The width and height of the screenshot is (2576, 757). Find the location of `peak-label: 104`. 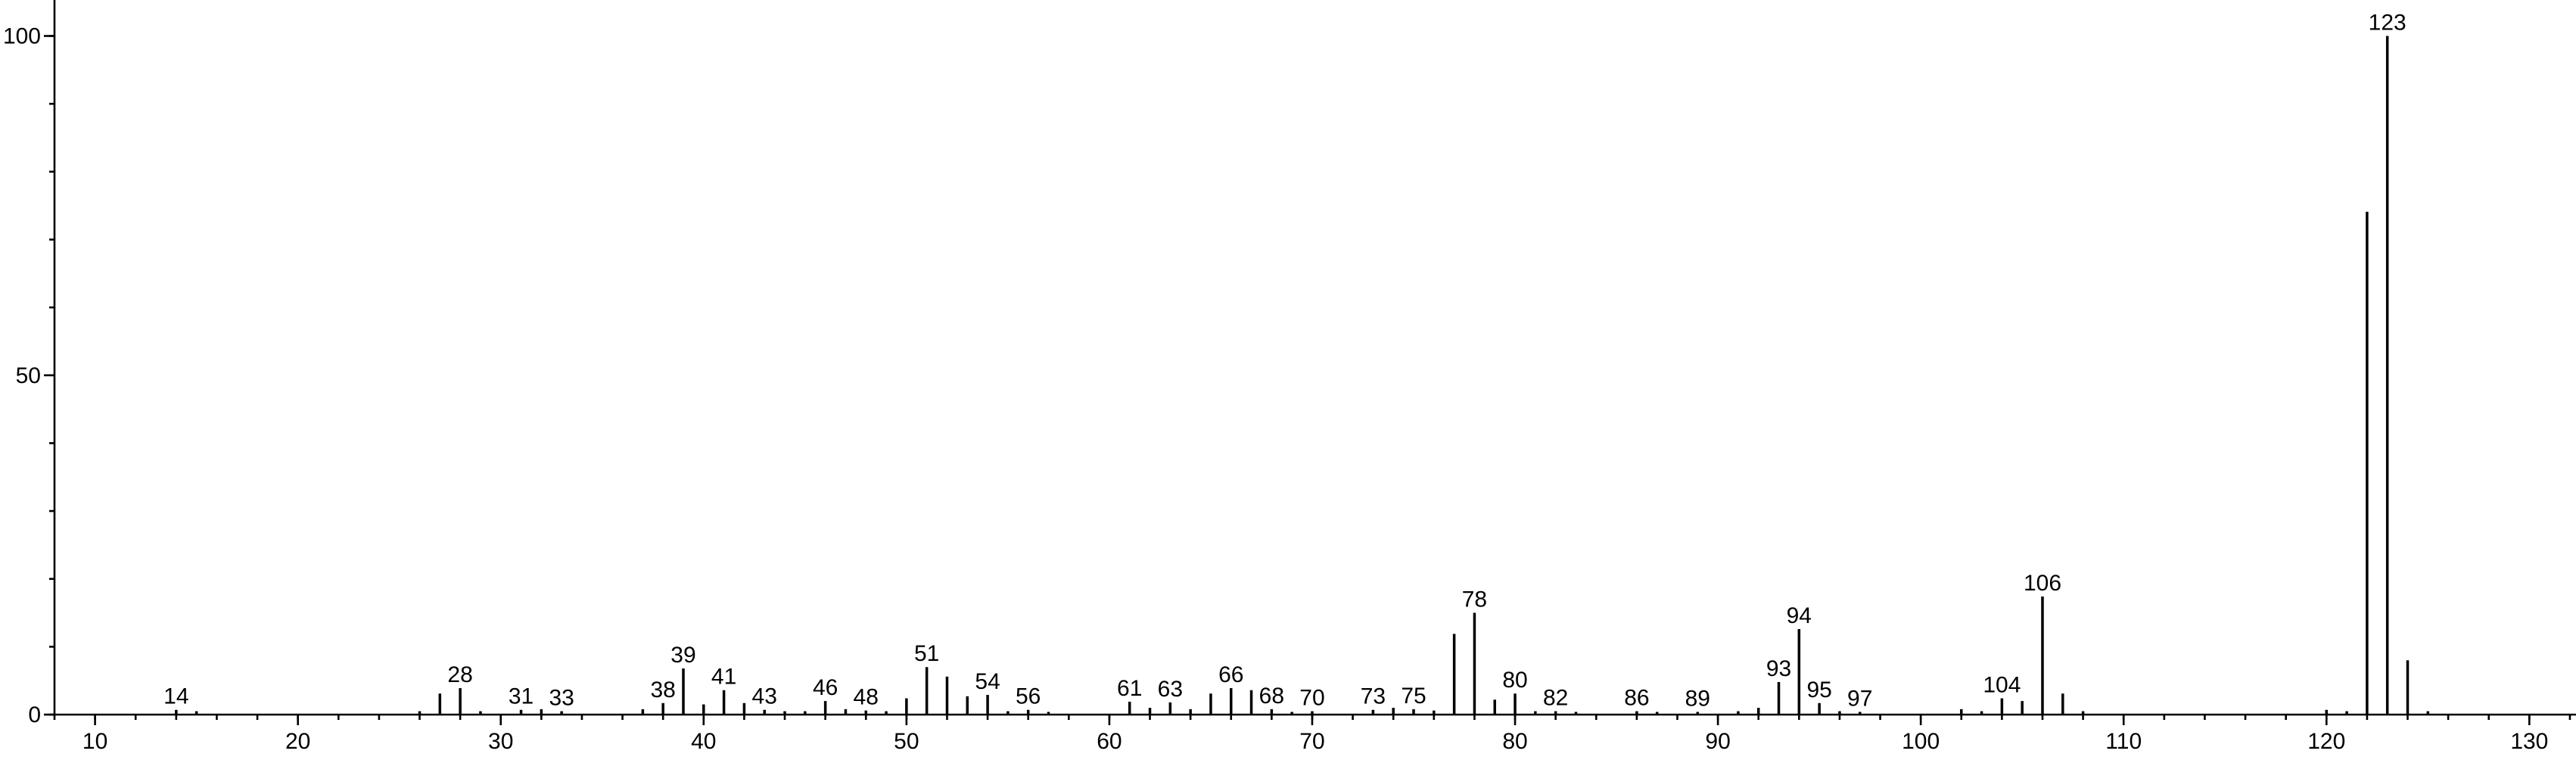

peak-label: 104 is located at coordinates (2002, 684).